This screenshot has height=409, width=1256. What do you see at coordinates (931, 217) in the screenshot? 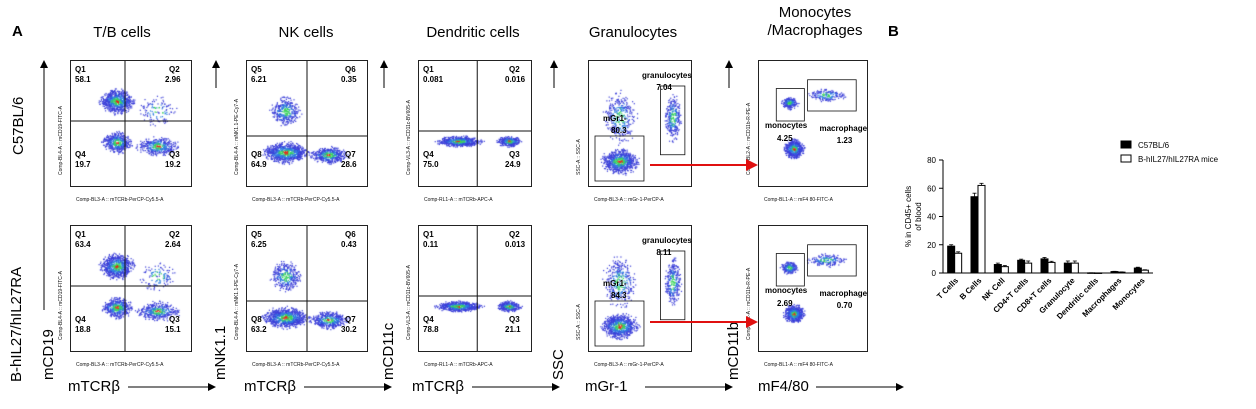
I see `y-tick-label: 40` at bounding box center [931, 217].